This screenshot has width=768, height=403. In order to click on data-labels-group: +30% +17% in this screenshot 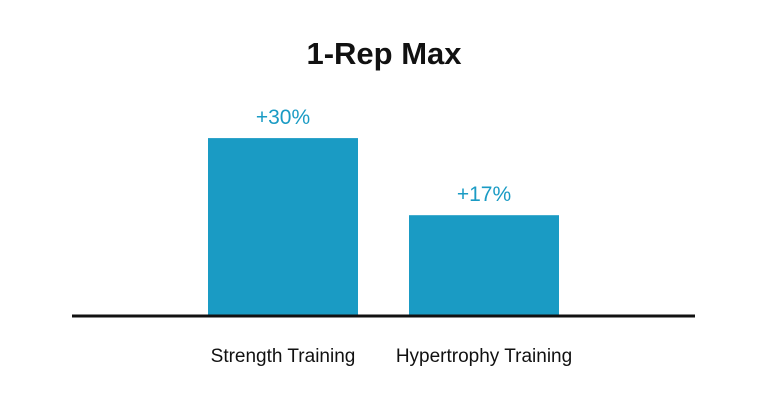, I will do `click(383, 156)`.